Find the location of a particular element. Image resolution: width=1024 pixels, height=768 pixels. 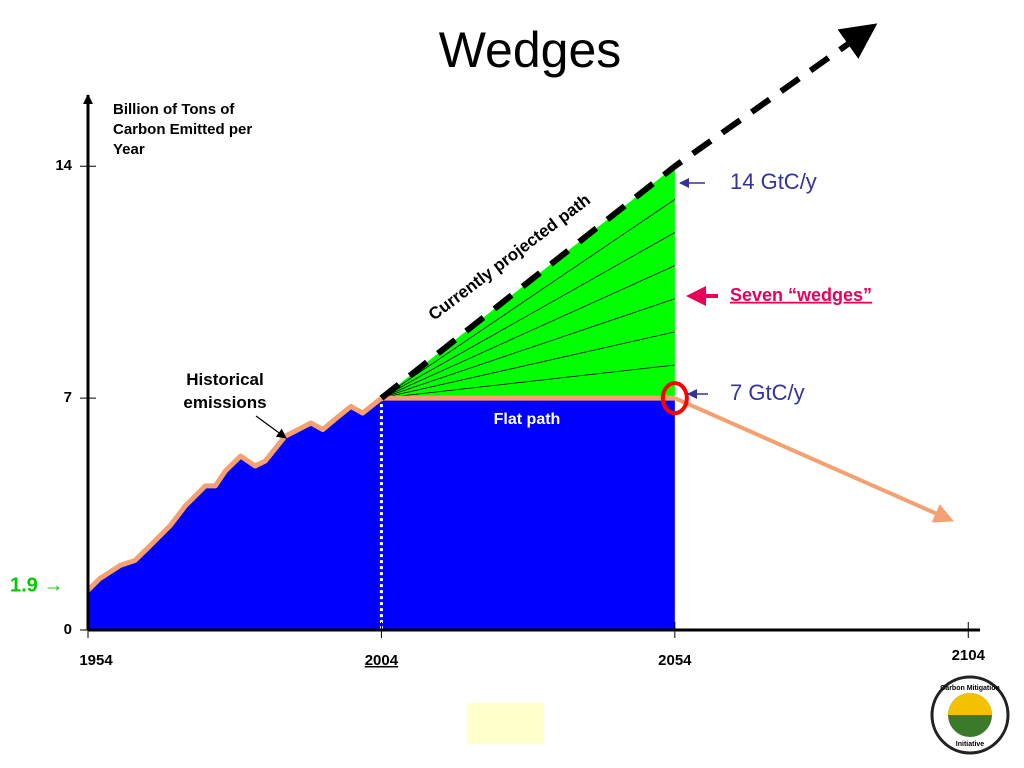

y-tick-label: 0 is located at coordinates (68, 629).